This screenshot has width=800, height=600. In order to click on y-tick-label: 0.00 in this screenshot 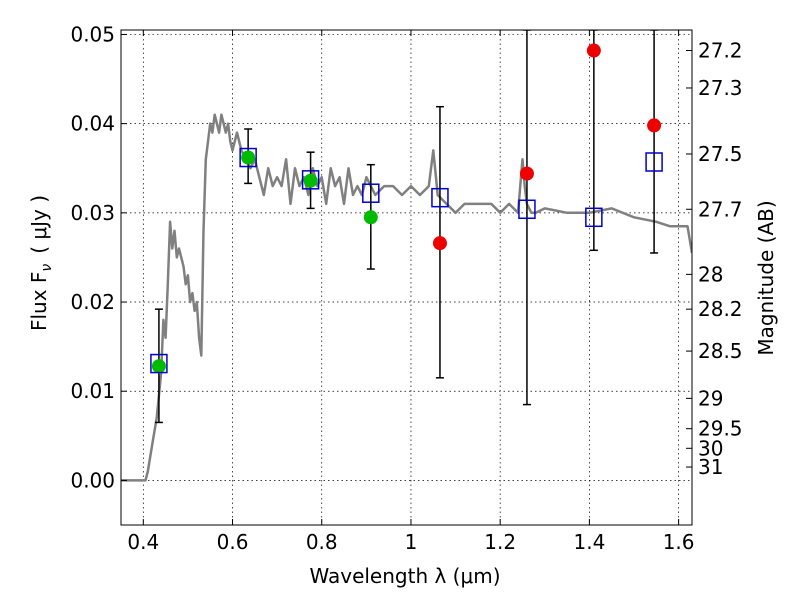, I will do `click(92, 480)`.